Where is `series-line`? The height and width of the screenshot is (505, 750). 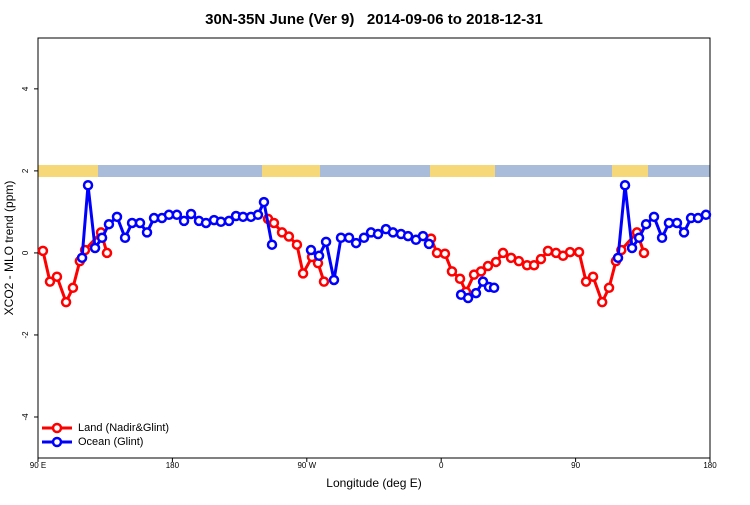
series-line is located at coordinates (343, 260).